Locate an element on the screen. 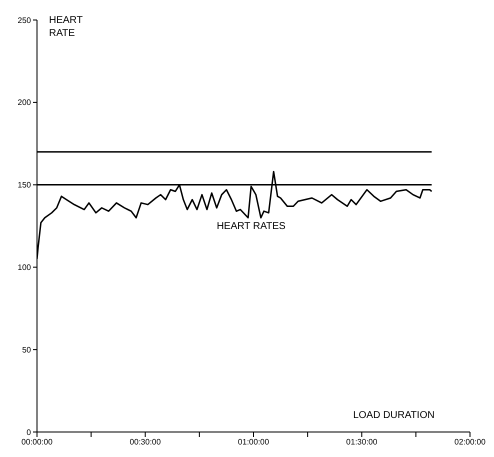 Image resolution: width=494 pixels, height=457 pixels. y-tick-label: 0 is located at coordinates (29, 432).